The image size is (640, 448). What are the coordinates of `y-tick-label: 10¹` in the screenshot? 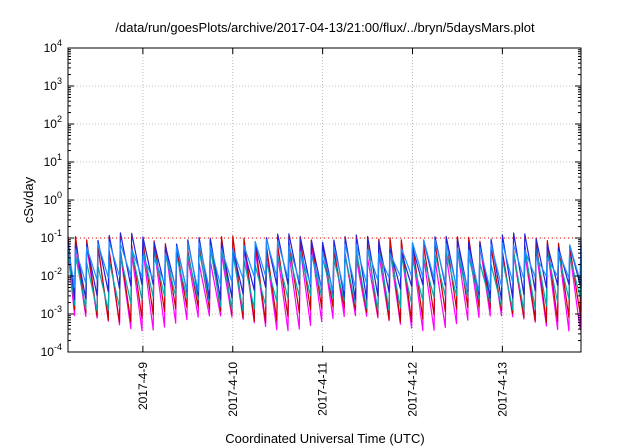 It's located at (53, 160).